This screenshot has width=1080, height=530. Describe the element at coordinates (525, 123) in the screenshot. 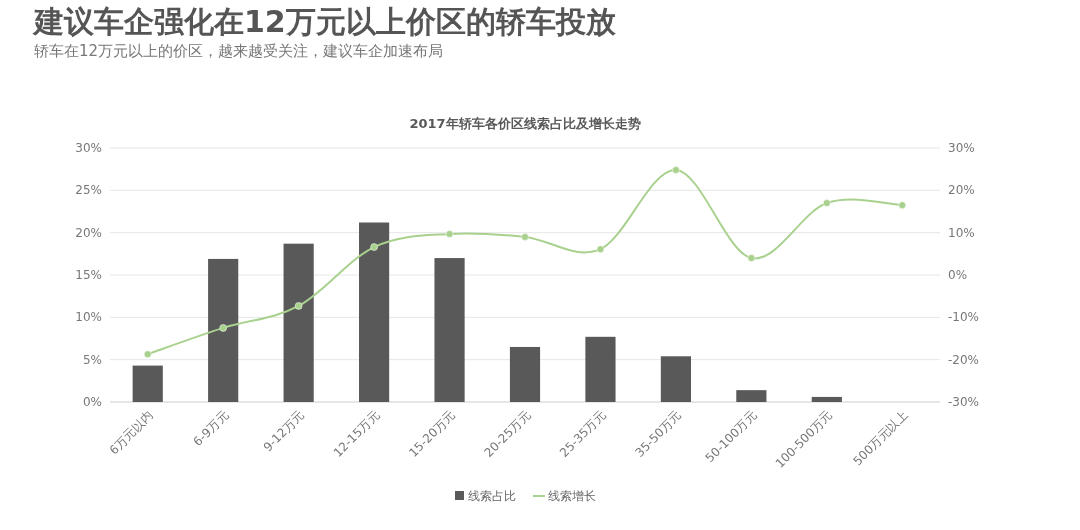

I see `text: 2017年轿车各价区线索占比及增长走势` at that location.